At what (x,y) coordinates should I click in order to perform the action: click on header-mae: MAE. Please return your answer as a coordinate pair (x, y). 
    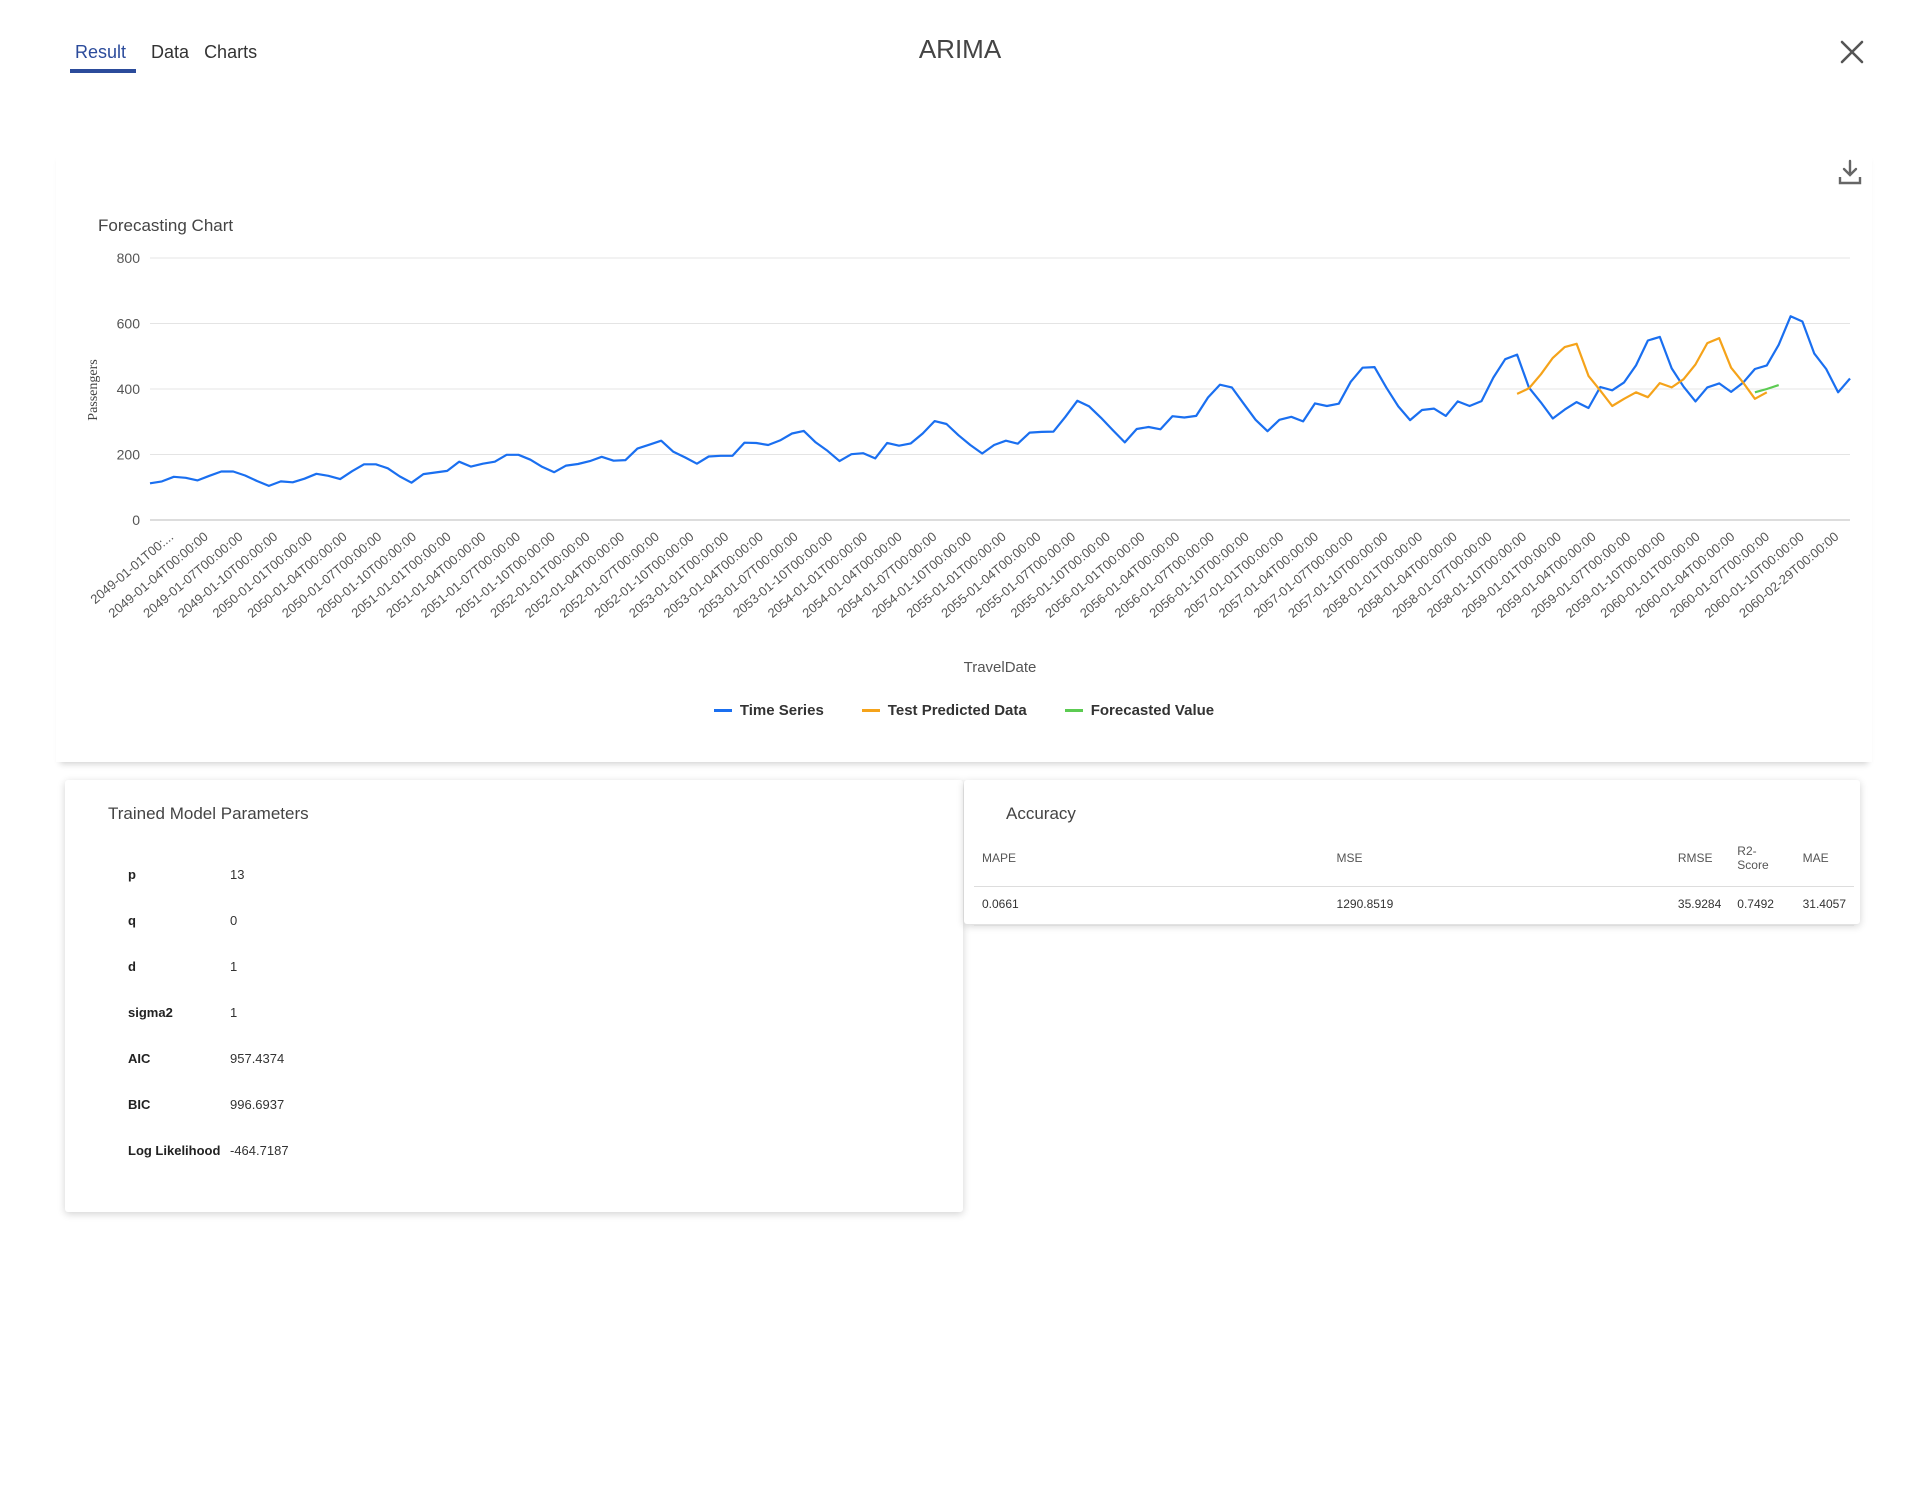
    Looking at the image, I should click on (1824, 865).